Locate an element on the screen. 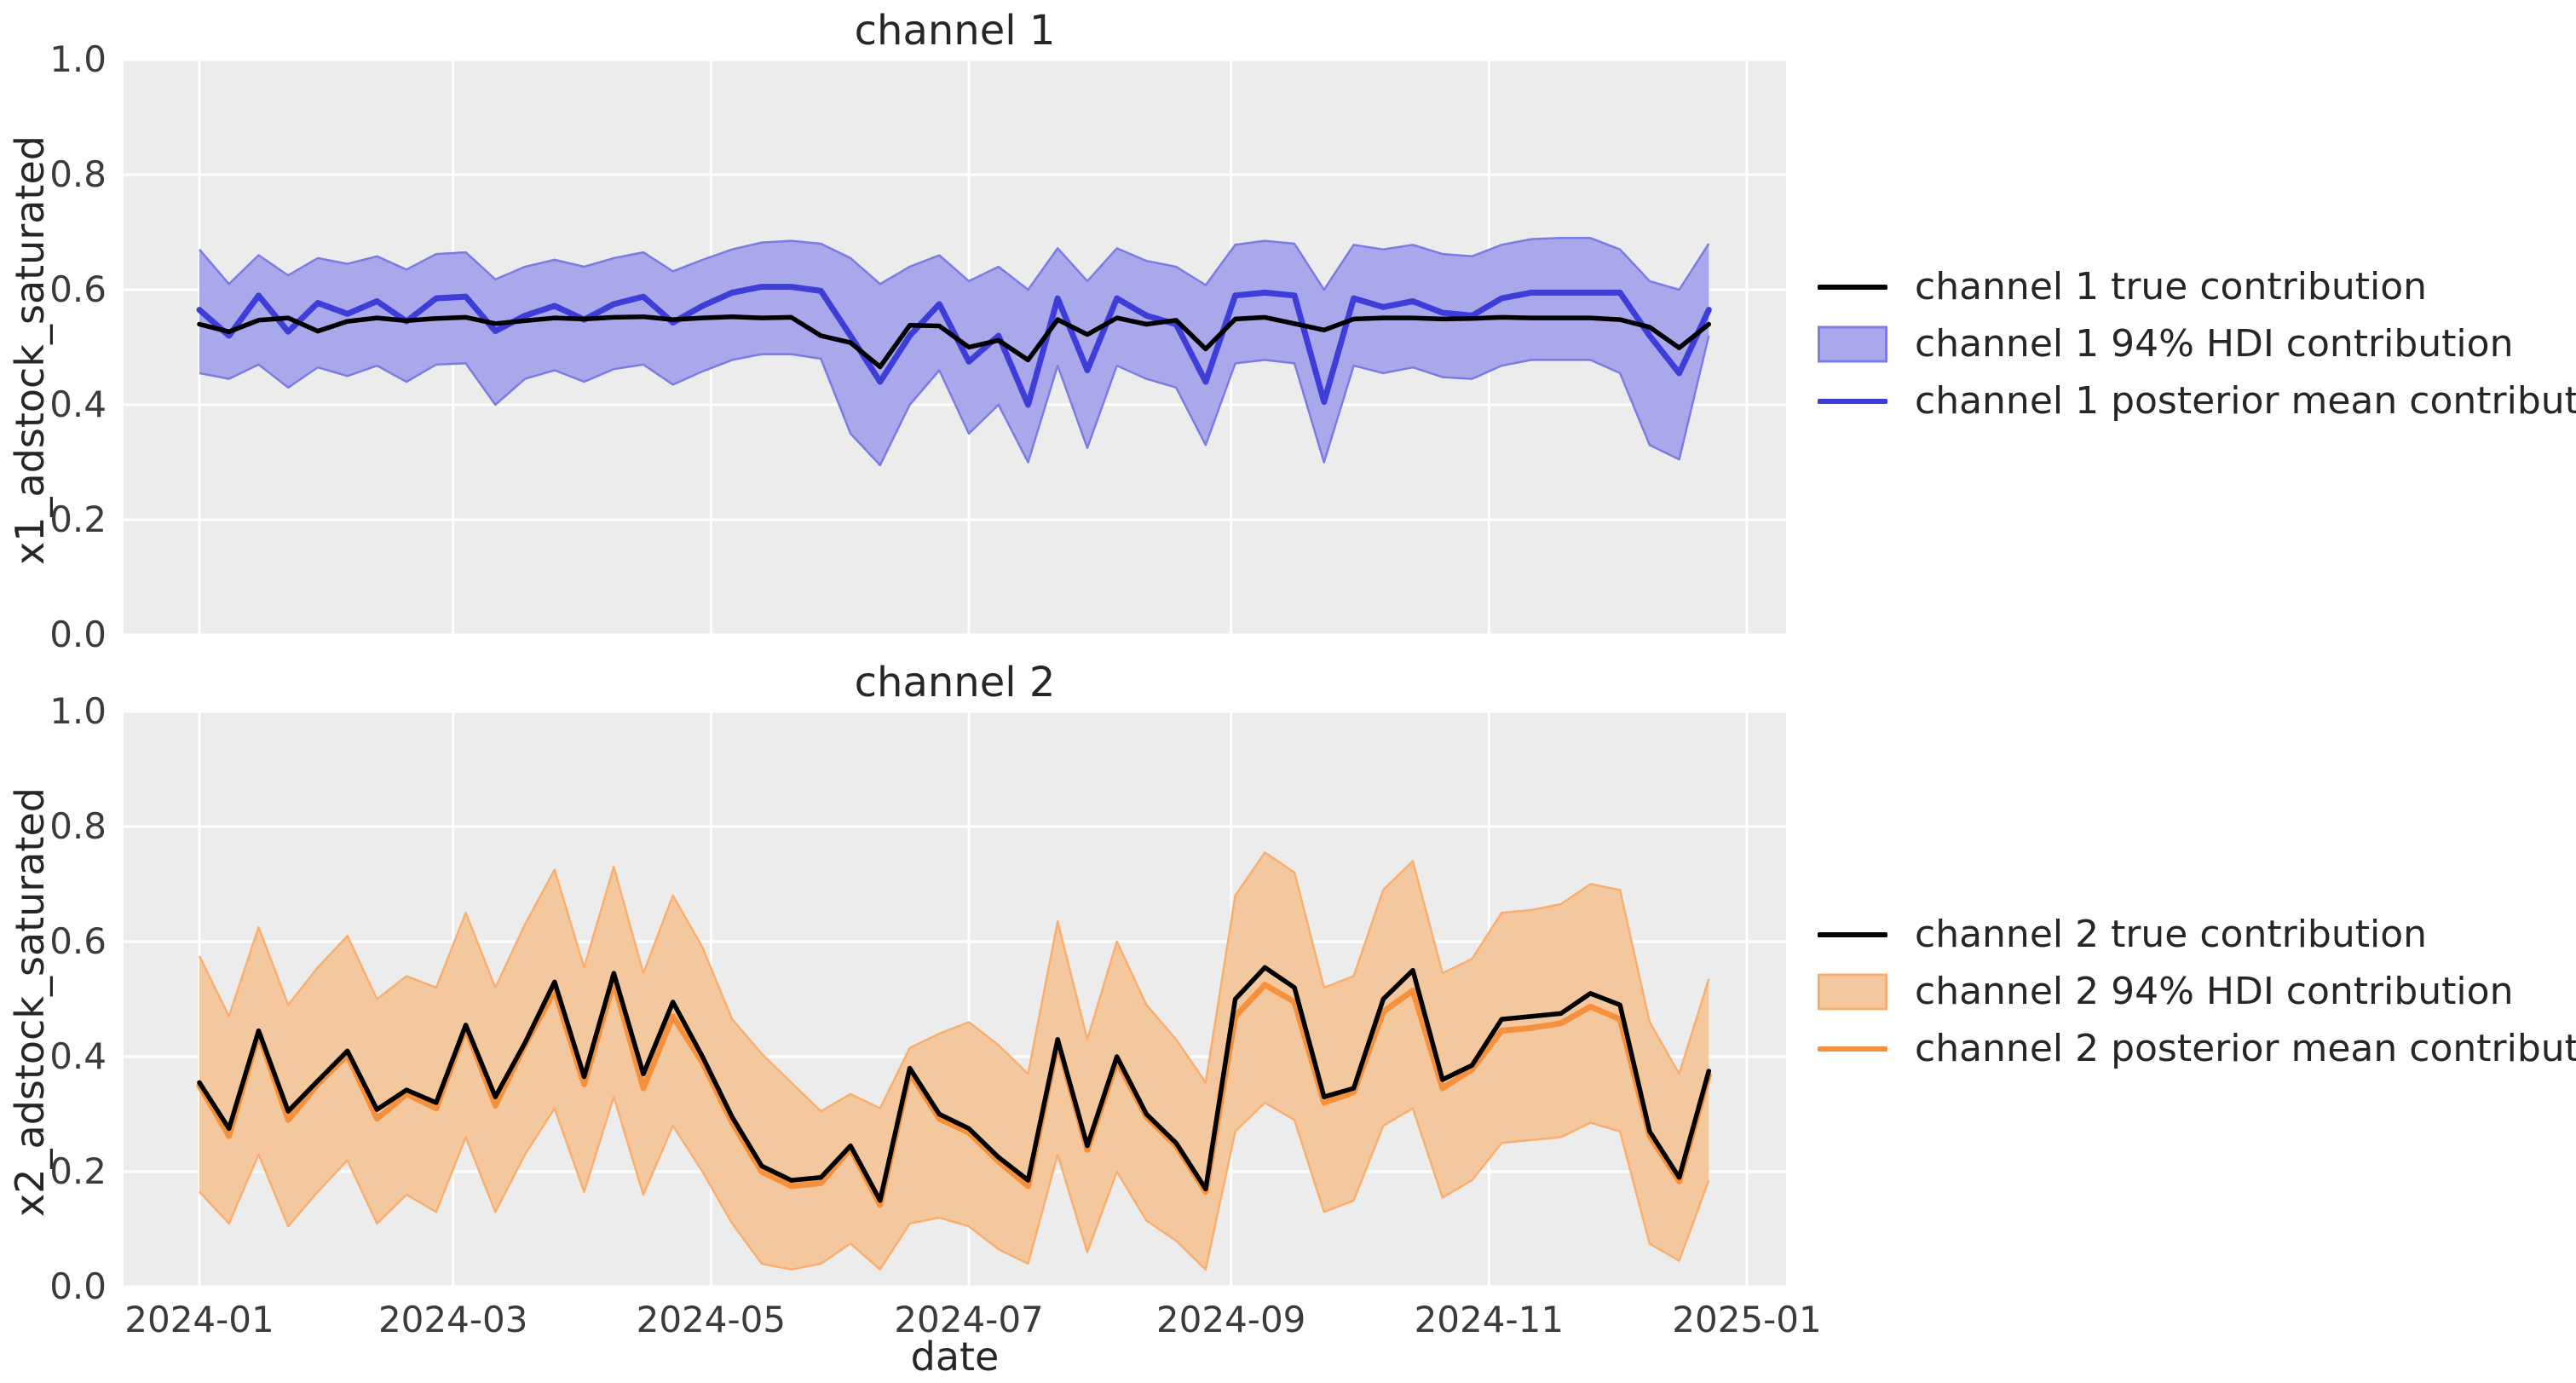 This screenshot has height=1383, width=2576. legend-label: channel 2 true contribution is located at coordinates (2171, 935).